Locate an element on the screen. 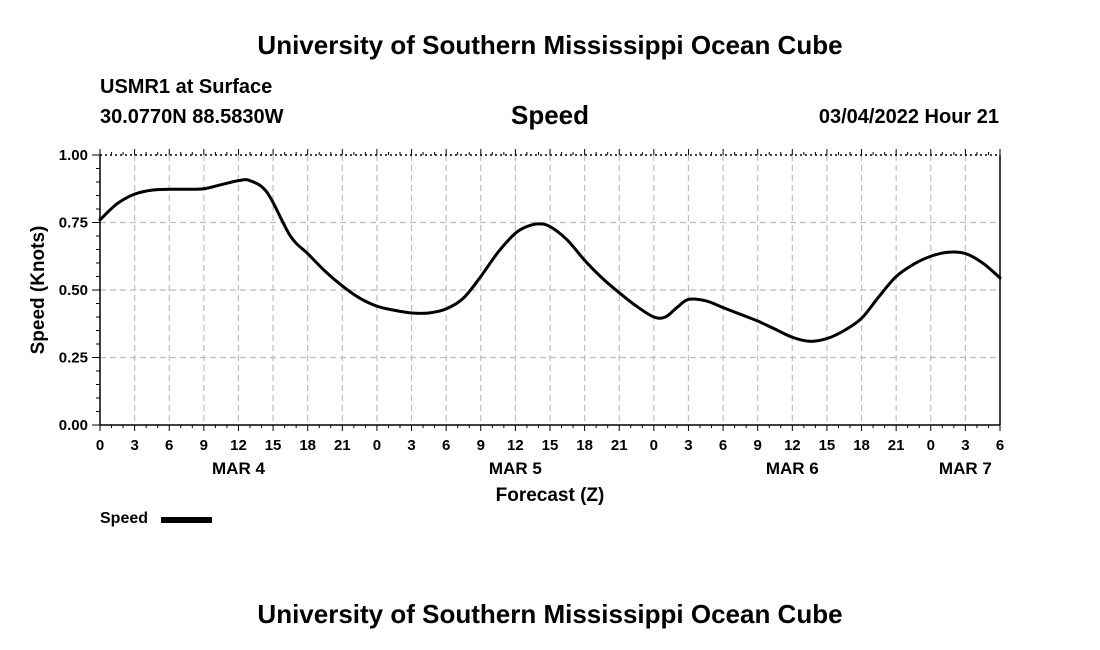  y-tick-label: 0.75 is located at coordinates (73, 223).